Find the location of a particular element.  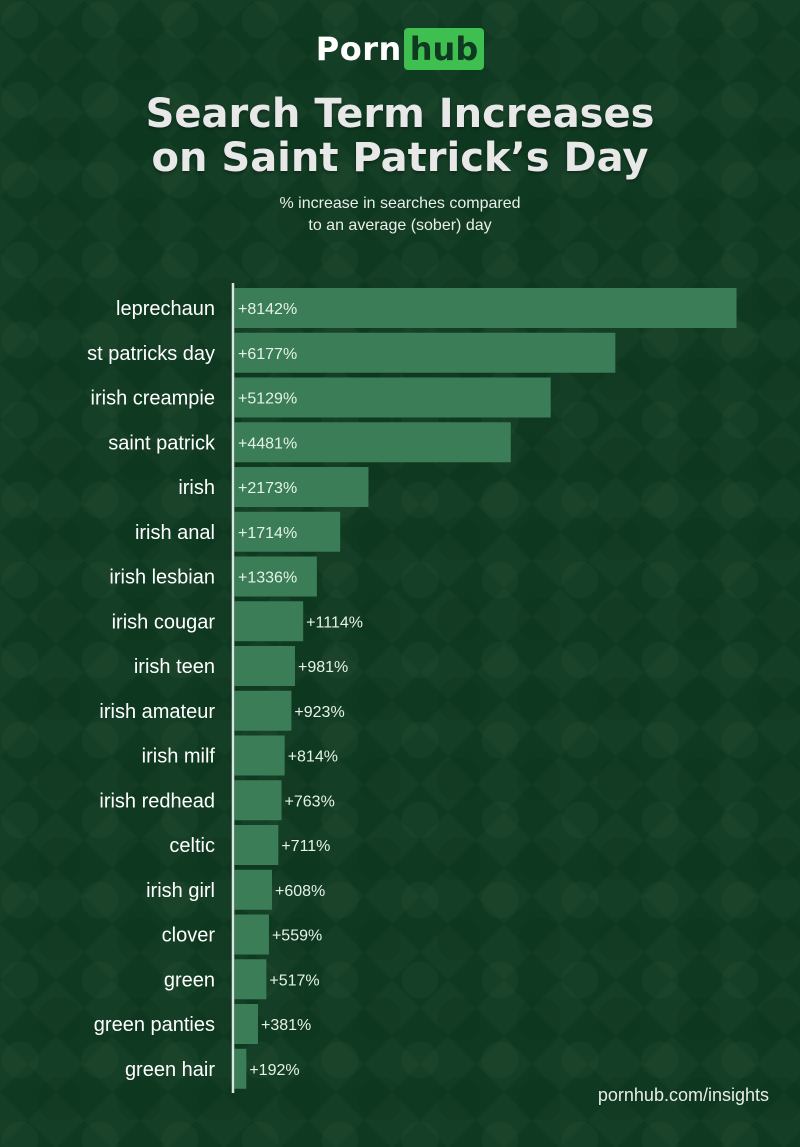

value-label-12: +711% is located at coordinates (305, 846).